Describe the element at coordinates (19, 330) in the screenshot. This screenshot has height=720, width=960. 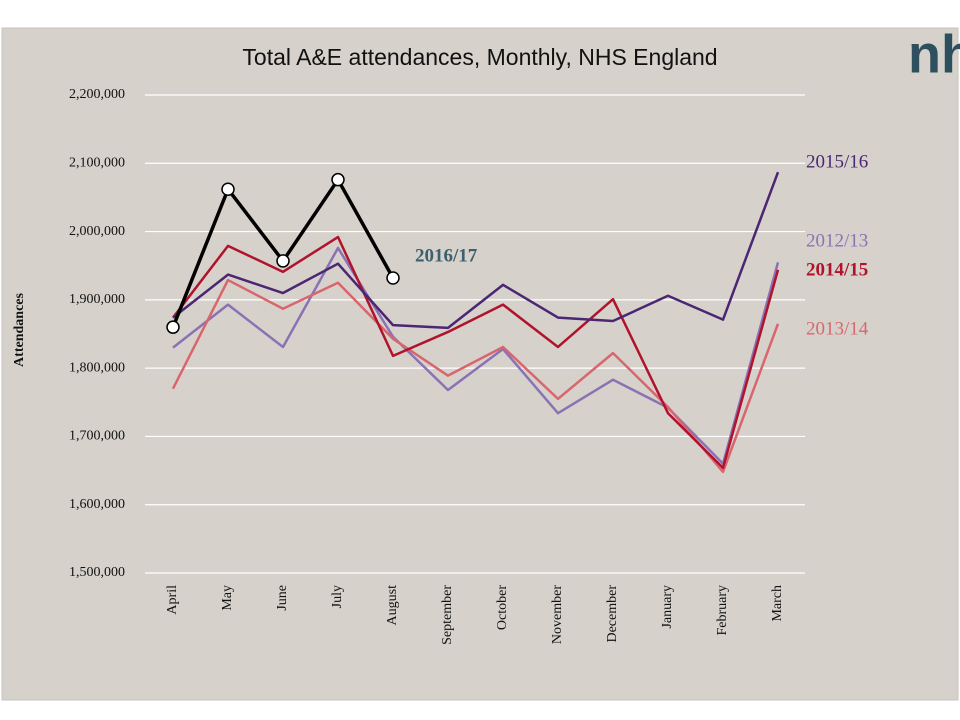
I see `y-axis-label: Attendances` at that location.